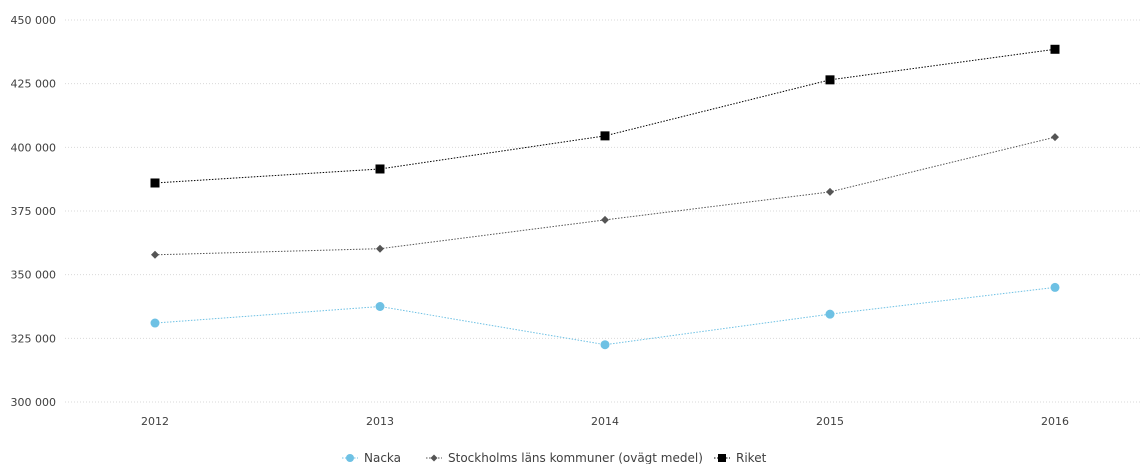  I want to click on y-tick-label: 375 000, so click(34, 211).